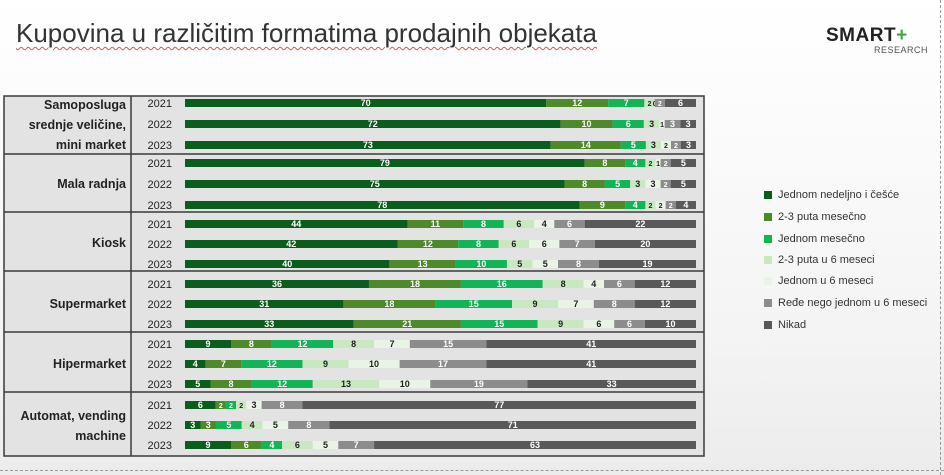 This screenshot has width=944, height=475. I want to click on bar-value-label: 9, so click(560, 324).